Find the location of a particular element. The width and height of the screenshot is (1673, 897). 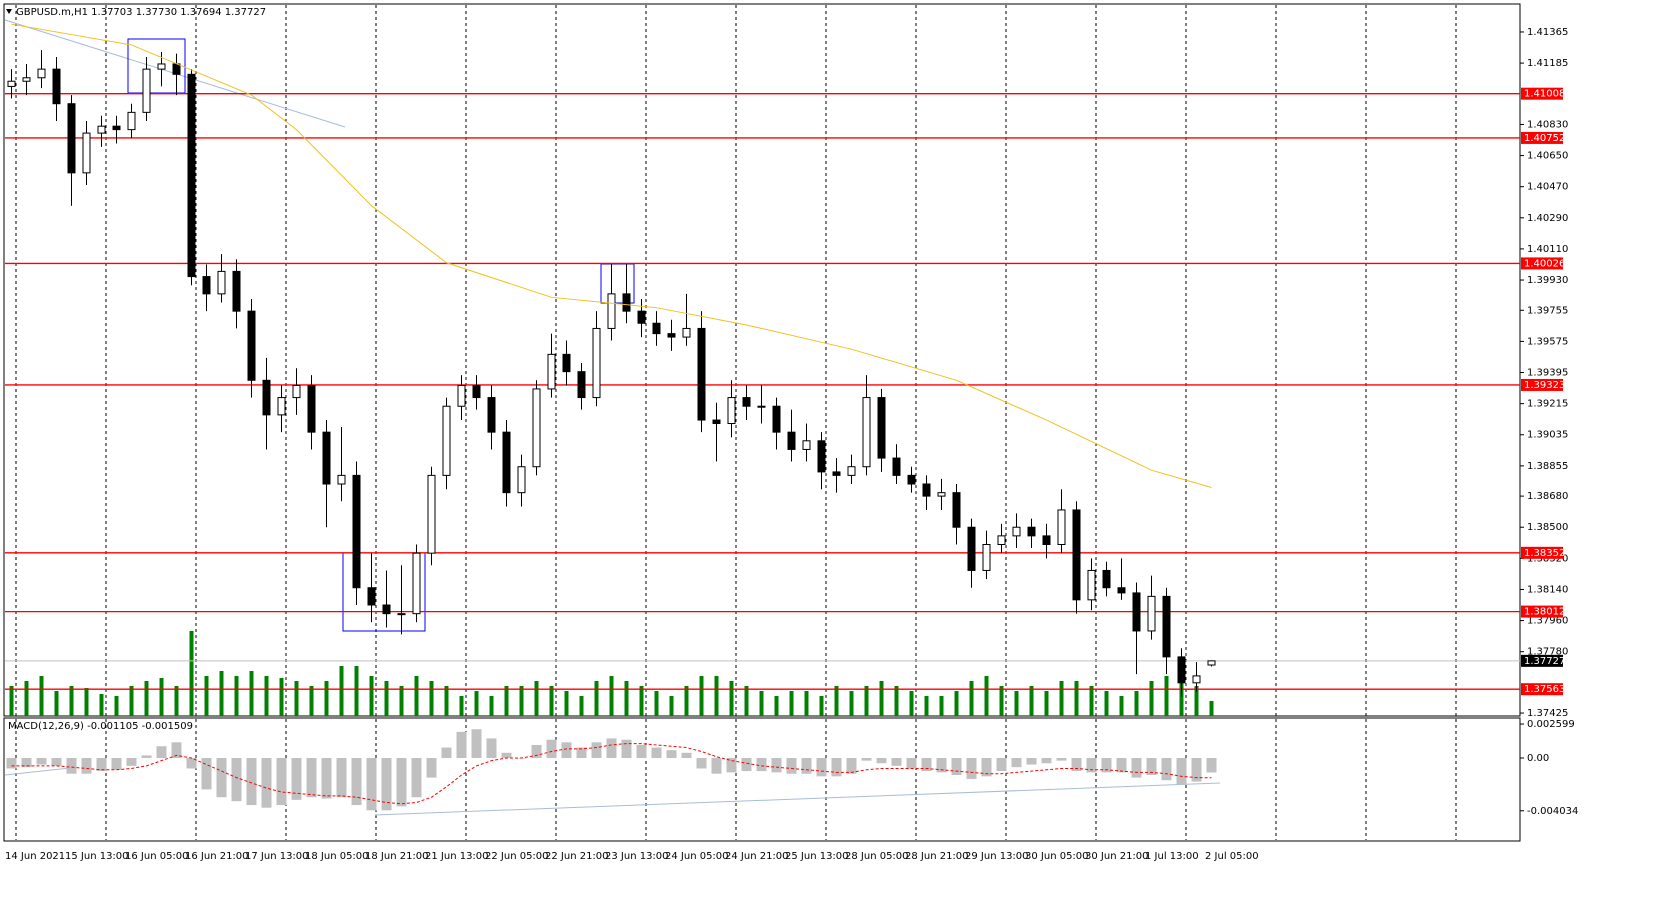

y-tick-label: 1.41185 is located at coordinates (1547, 63).